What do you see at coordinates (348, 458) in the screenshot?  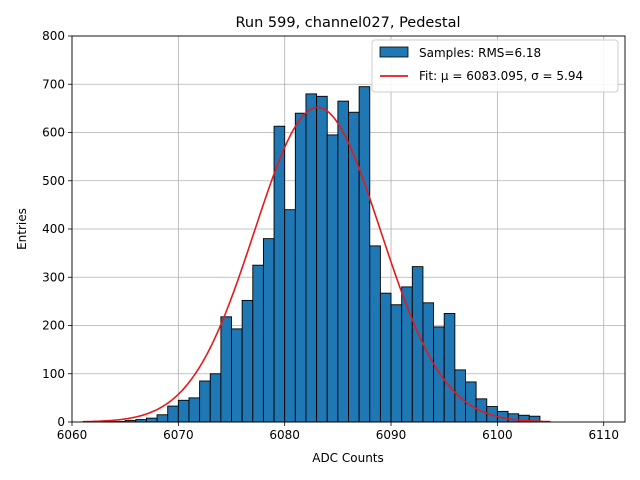 I see `x-axis-label: ADC Counts` at bounding box center [348, 458].